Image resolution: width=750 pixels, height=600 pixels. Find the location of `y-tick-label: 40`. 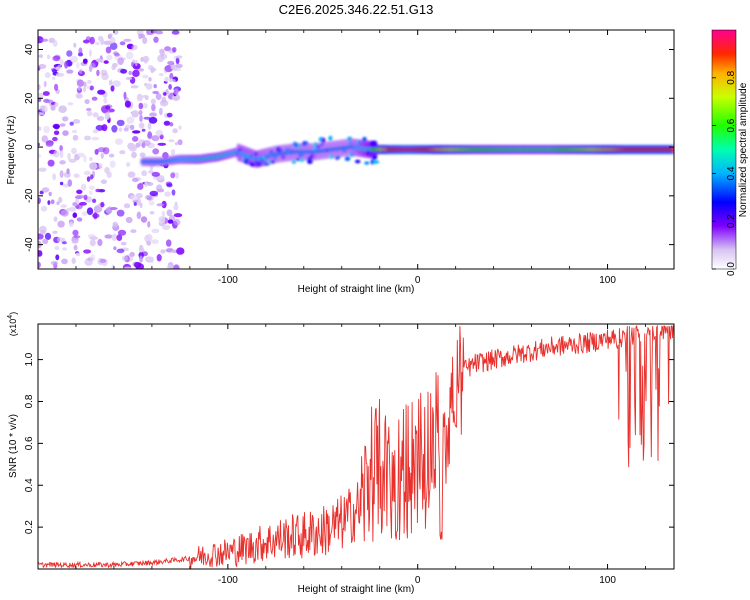

y-tick-label: 40 is located at coordinates (29, 50).